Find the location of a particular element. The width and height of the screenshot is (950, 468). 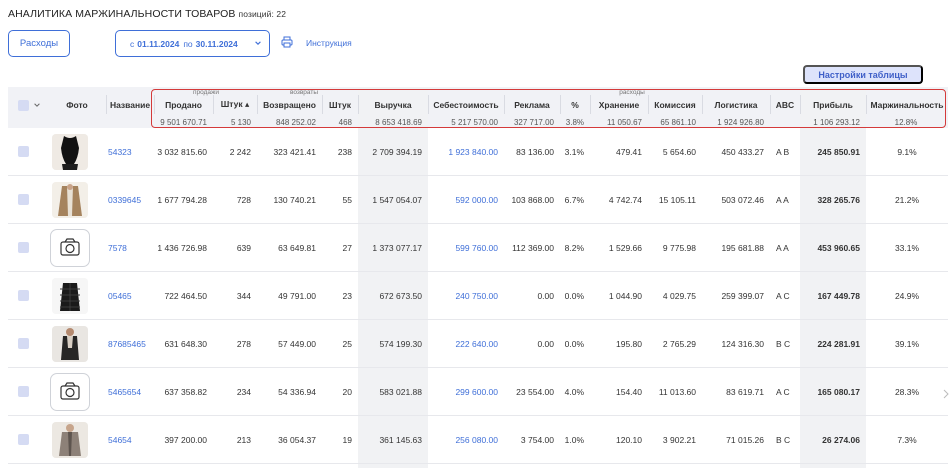

cell-ads-percent: 8.2% is located at coordinates (574, 248).